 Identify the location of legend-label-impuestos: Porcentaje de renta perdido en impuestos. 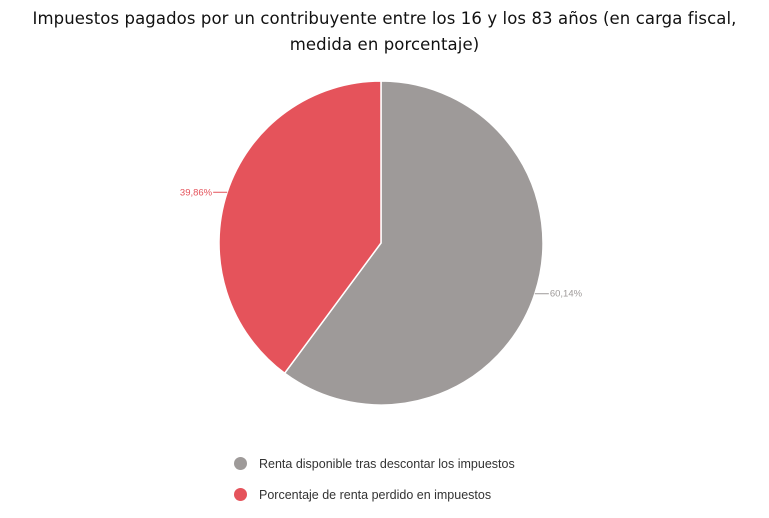
(375, 494).